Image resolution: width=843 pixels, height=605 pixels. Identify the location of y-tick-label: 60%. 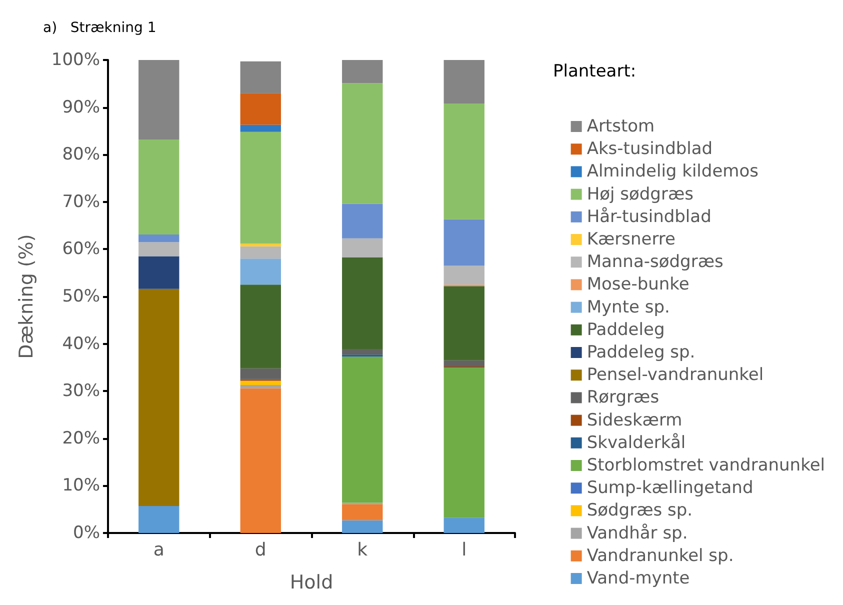
(81, 249).